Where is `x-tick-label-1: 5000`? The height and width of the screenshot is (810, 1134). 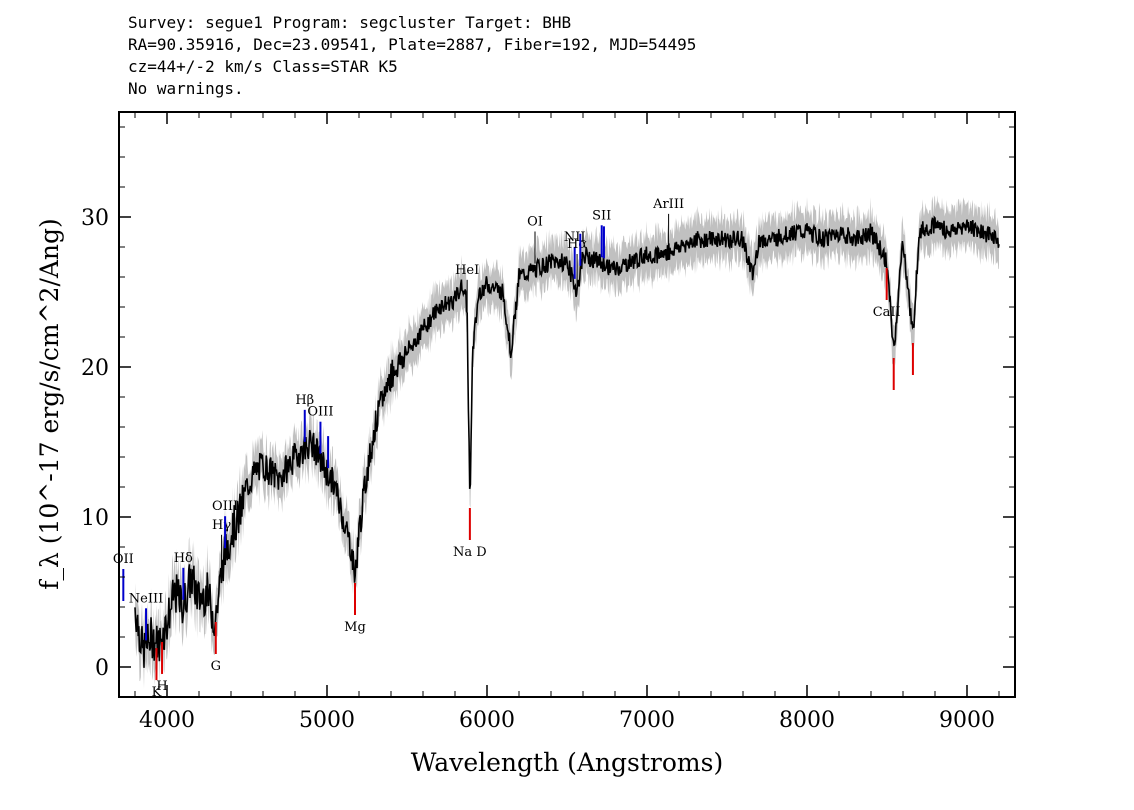 x-tick-label-1: 5000 is located at coordinates (327, 720).